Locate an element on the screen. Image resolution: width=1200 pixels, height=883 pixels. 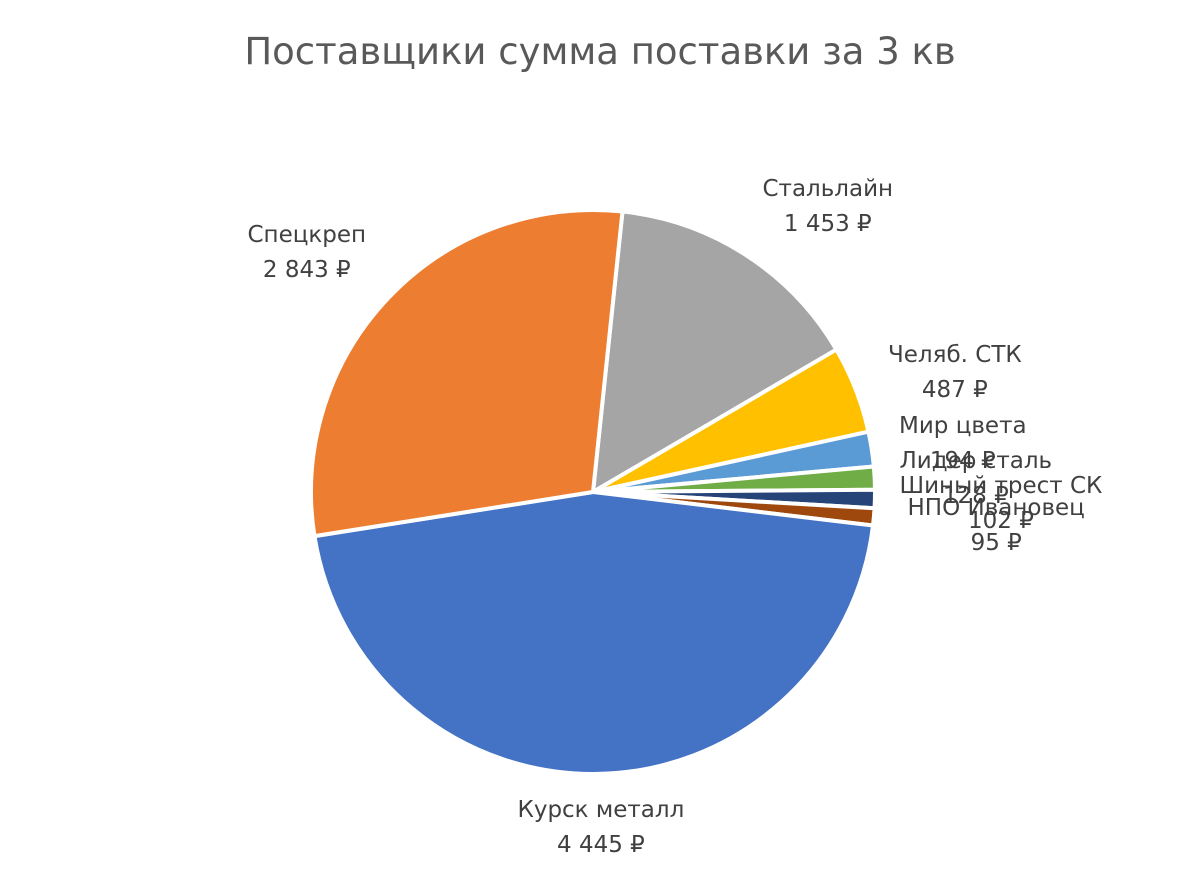
data-label-value: 102 ₽ is located at coordinates (1001, 521).